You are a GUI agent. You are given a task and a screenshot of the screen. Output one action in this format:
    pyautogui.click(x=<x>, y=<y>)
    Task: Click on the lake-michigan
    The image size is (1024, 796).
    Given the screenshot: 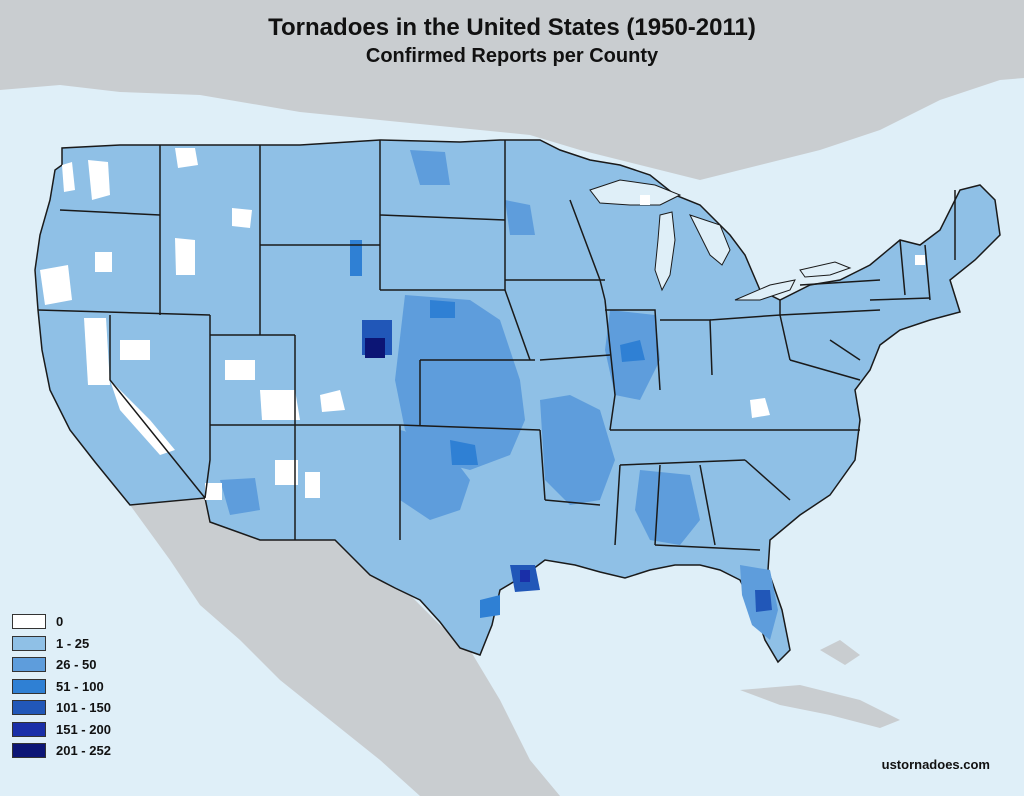 What is the action you would take?
    pyautogui.click(x=665, y=251)
    